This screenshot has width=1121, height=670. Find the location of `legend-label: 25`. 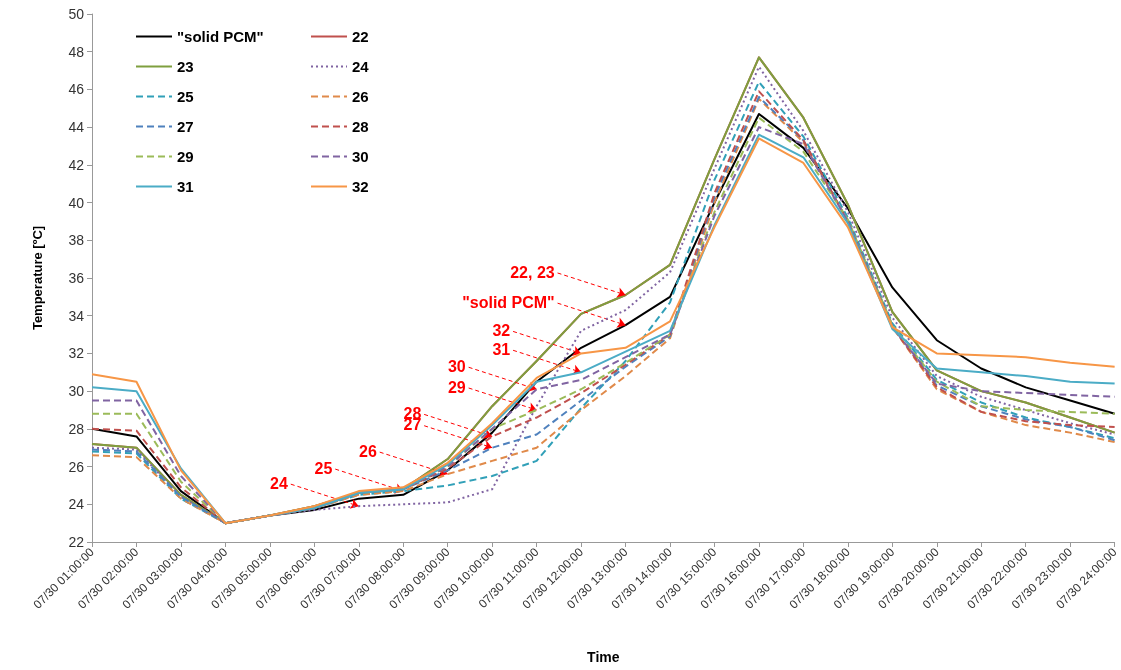

legend-label: 25 is located at coordinates (185, 96).